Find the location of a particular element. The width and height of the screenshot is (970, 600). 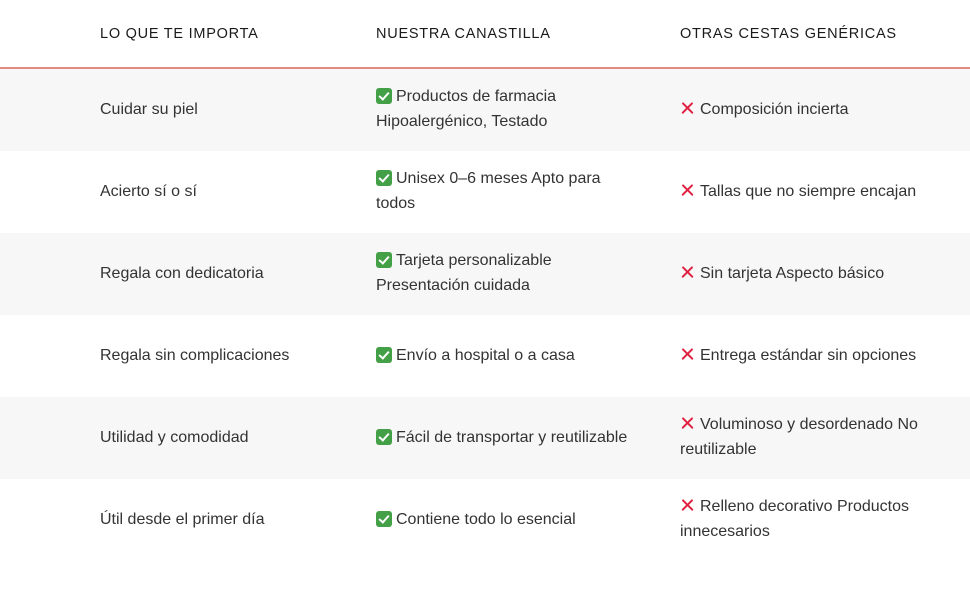

others-text: Entrega estándar sin opciones is located at coordinates (808, 355).